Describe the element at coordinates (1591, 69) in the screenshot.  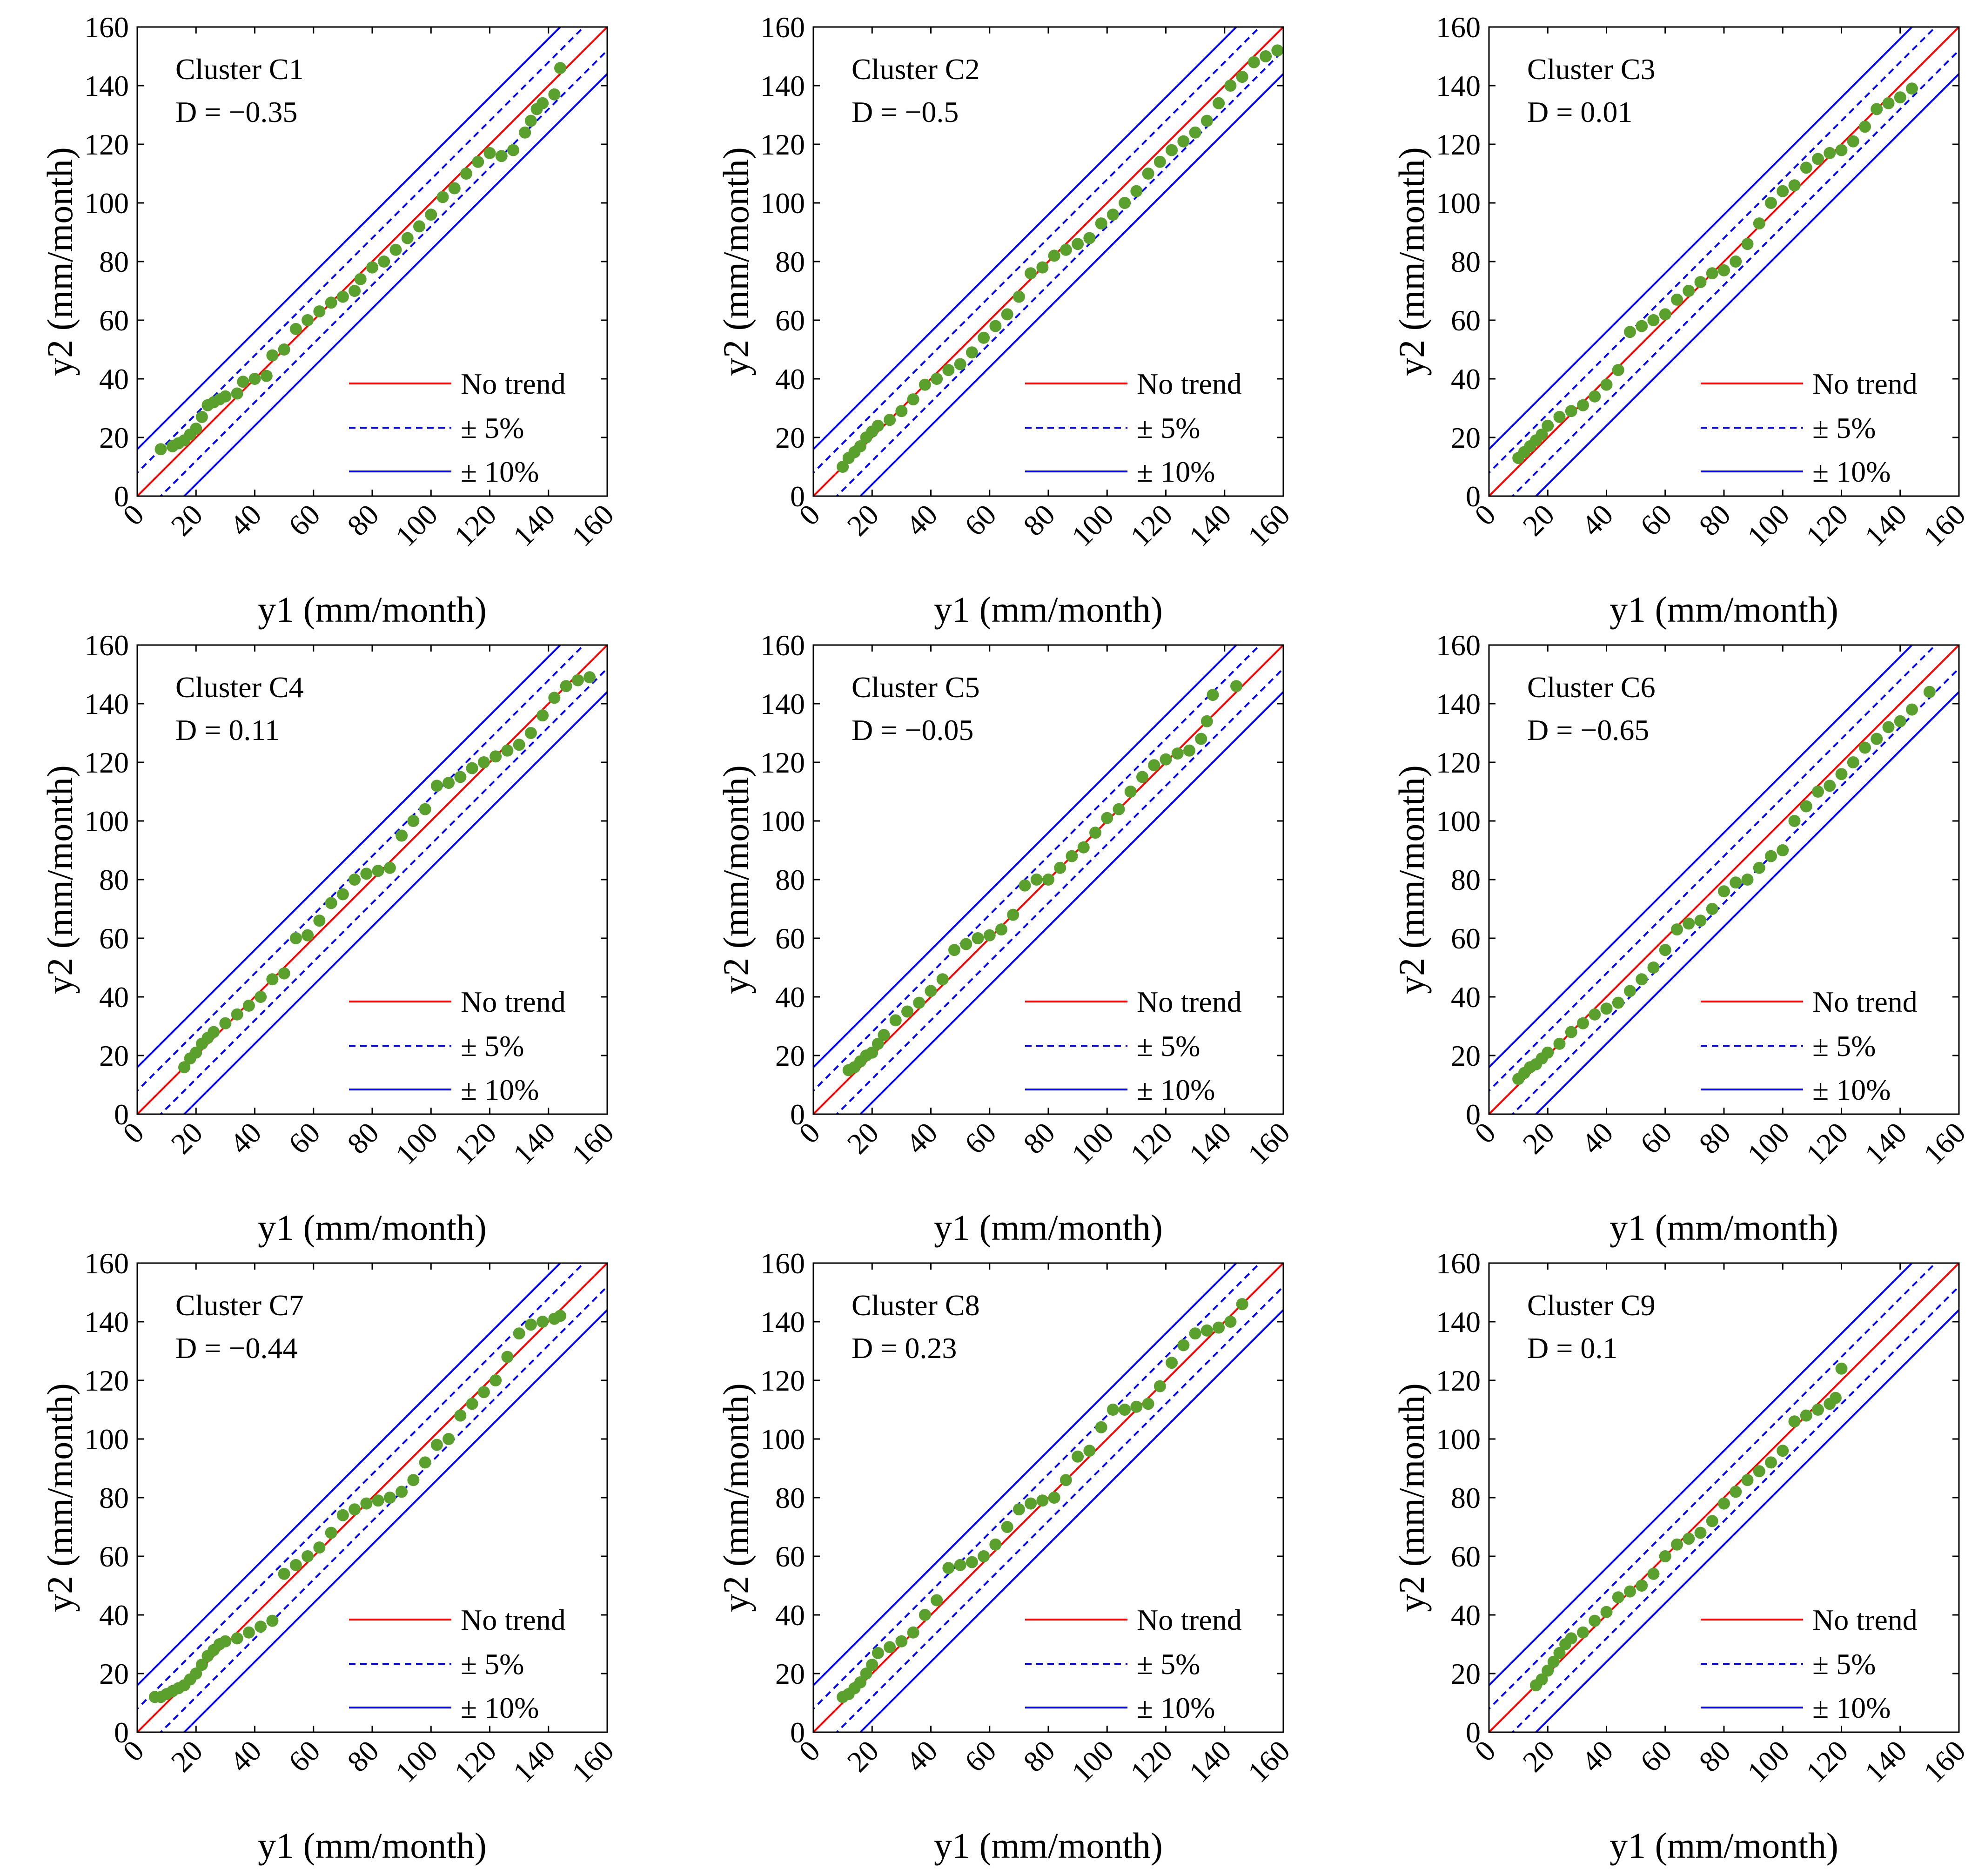
I see `cluster-title: Cluster C3` at that location.